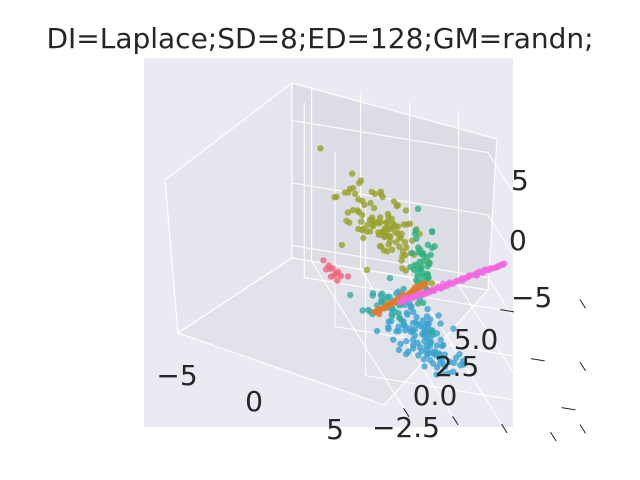 Image resolution: width=640 pixels, height=480 pixels. Describe the element at coordinates (254, 401) in the screenshot. I see `x-tick-label: 0` at that location.